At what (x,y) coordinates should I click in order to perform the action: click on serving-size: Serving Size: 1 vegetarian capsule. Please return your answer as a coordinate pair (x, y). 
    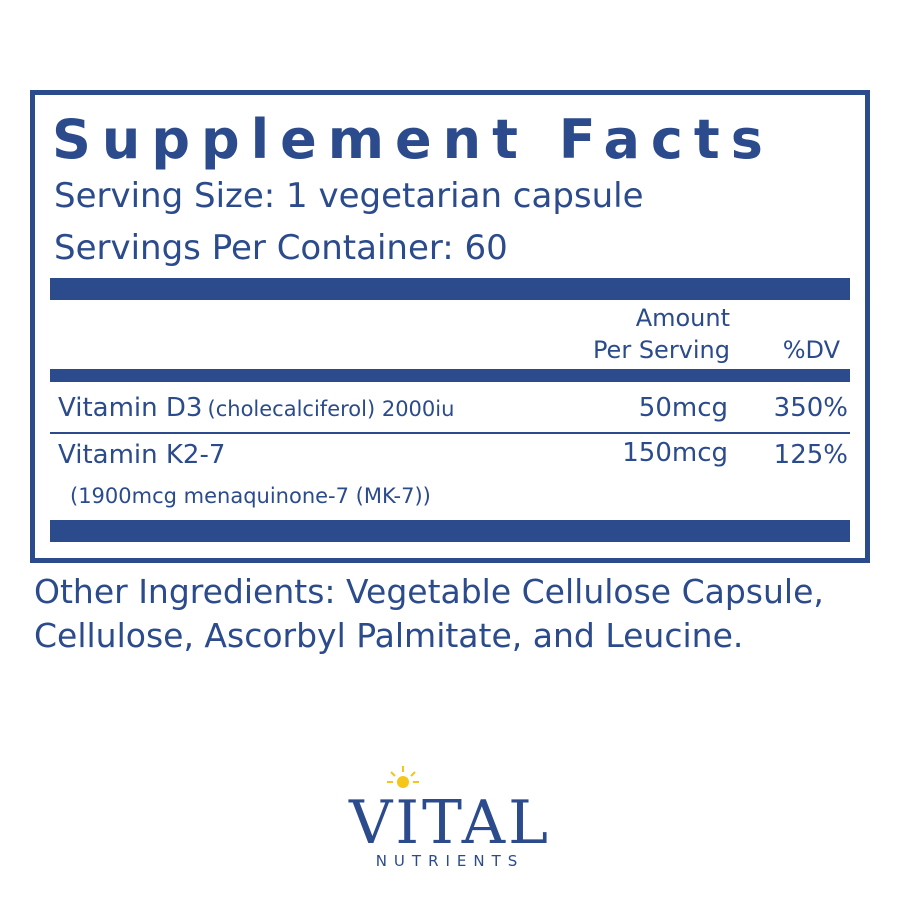
    Looking at the image, I should click on (349, 196).